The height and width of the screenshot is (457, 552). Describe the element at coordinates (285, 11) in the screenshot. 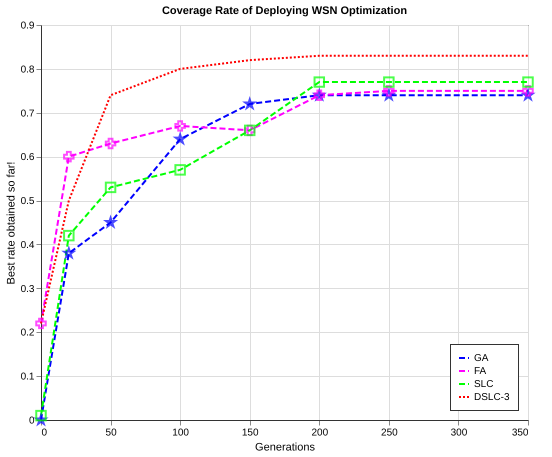

I see `chart-title: Coverage Rate of Deploying WSN Optimization` at that location.